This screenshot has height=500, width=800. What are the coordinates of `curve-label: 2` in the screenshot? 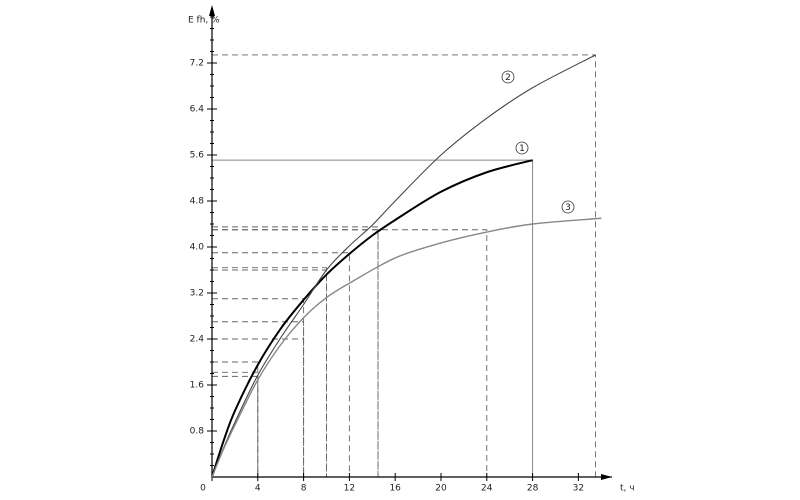 It's located at (508, 78).